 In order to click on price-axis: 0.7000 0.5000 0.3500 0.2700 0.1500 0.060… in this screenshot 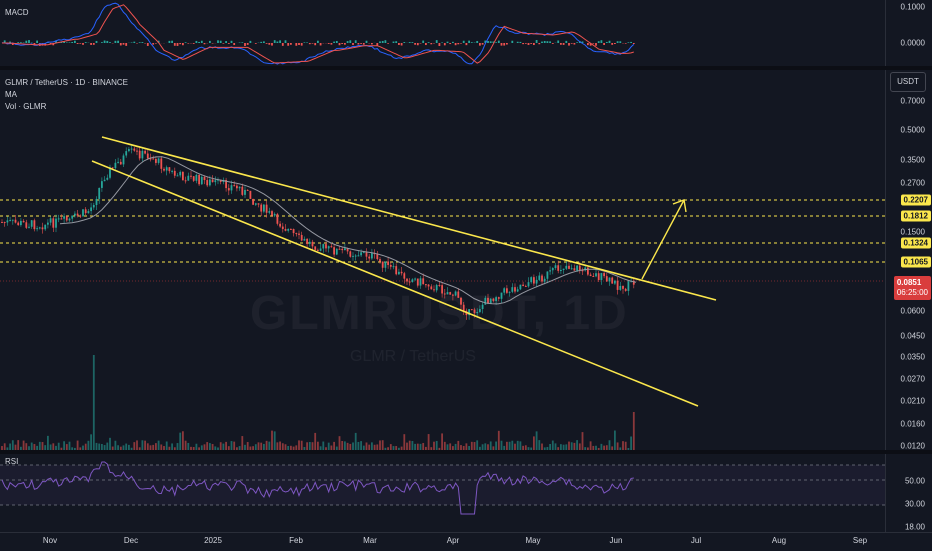, I will do `click(908, 260)`.